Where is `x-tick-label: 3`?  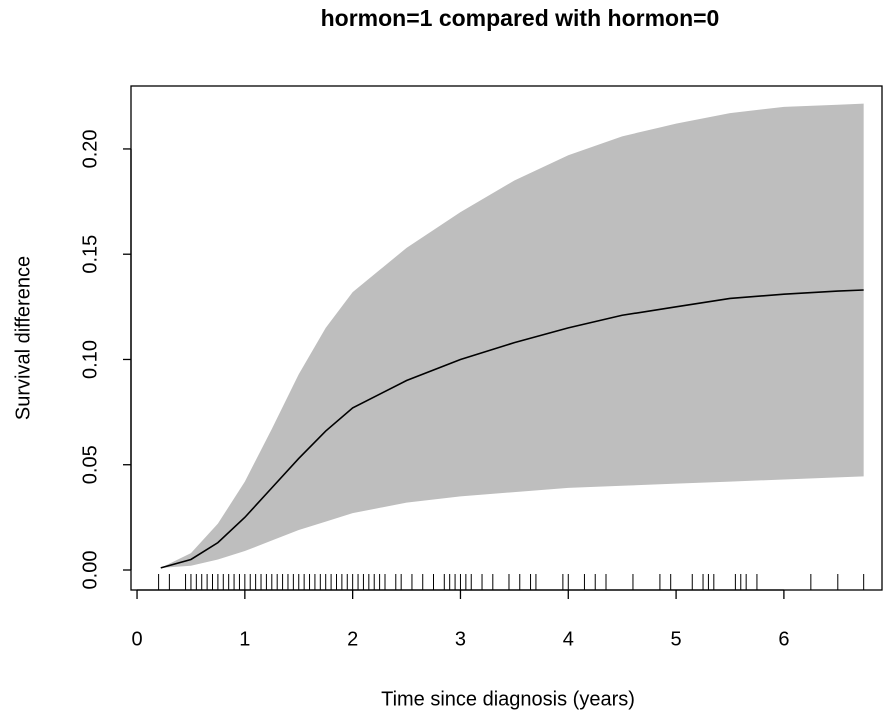
x-tick-label: 3 is located at coordinates (460, 639).